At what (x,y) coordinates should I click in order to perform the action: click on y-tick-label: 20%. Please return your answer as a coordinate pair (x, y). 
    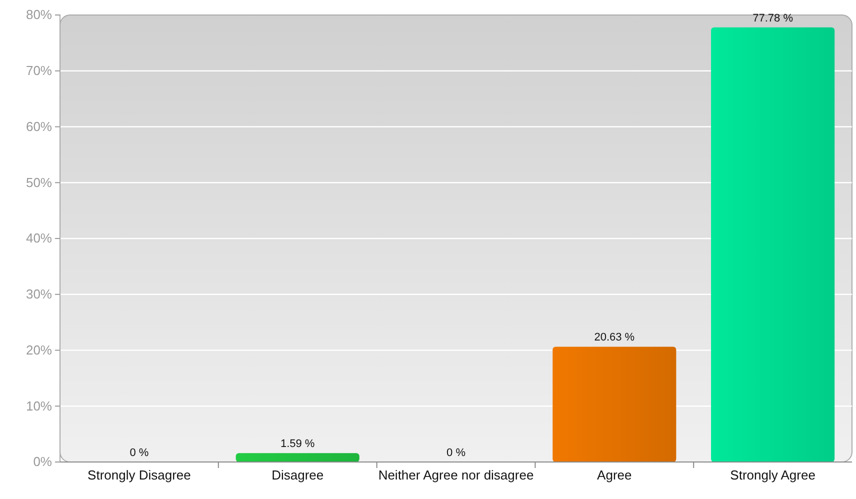
    Looking at the image, I should click on (39, 350).